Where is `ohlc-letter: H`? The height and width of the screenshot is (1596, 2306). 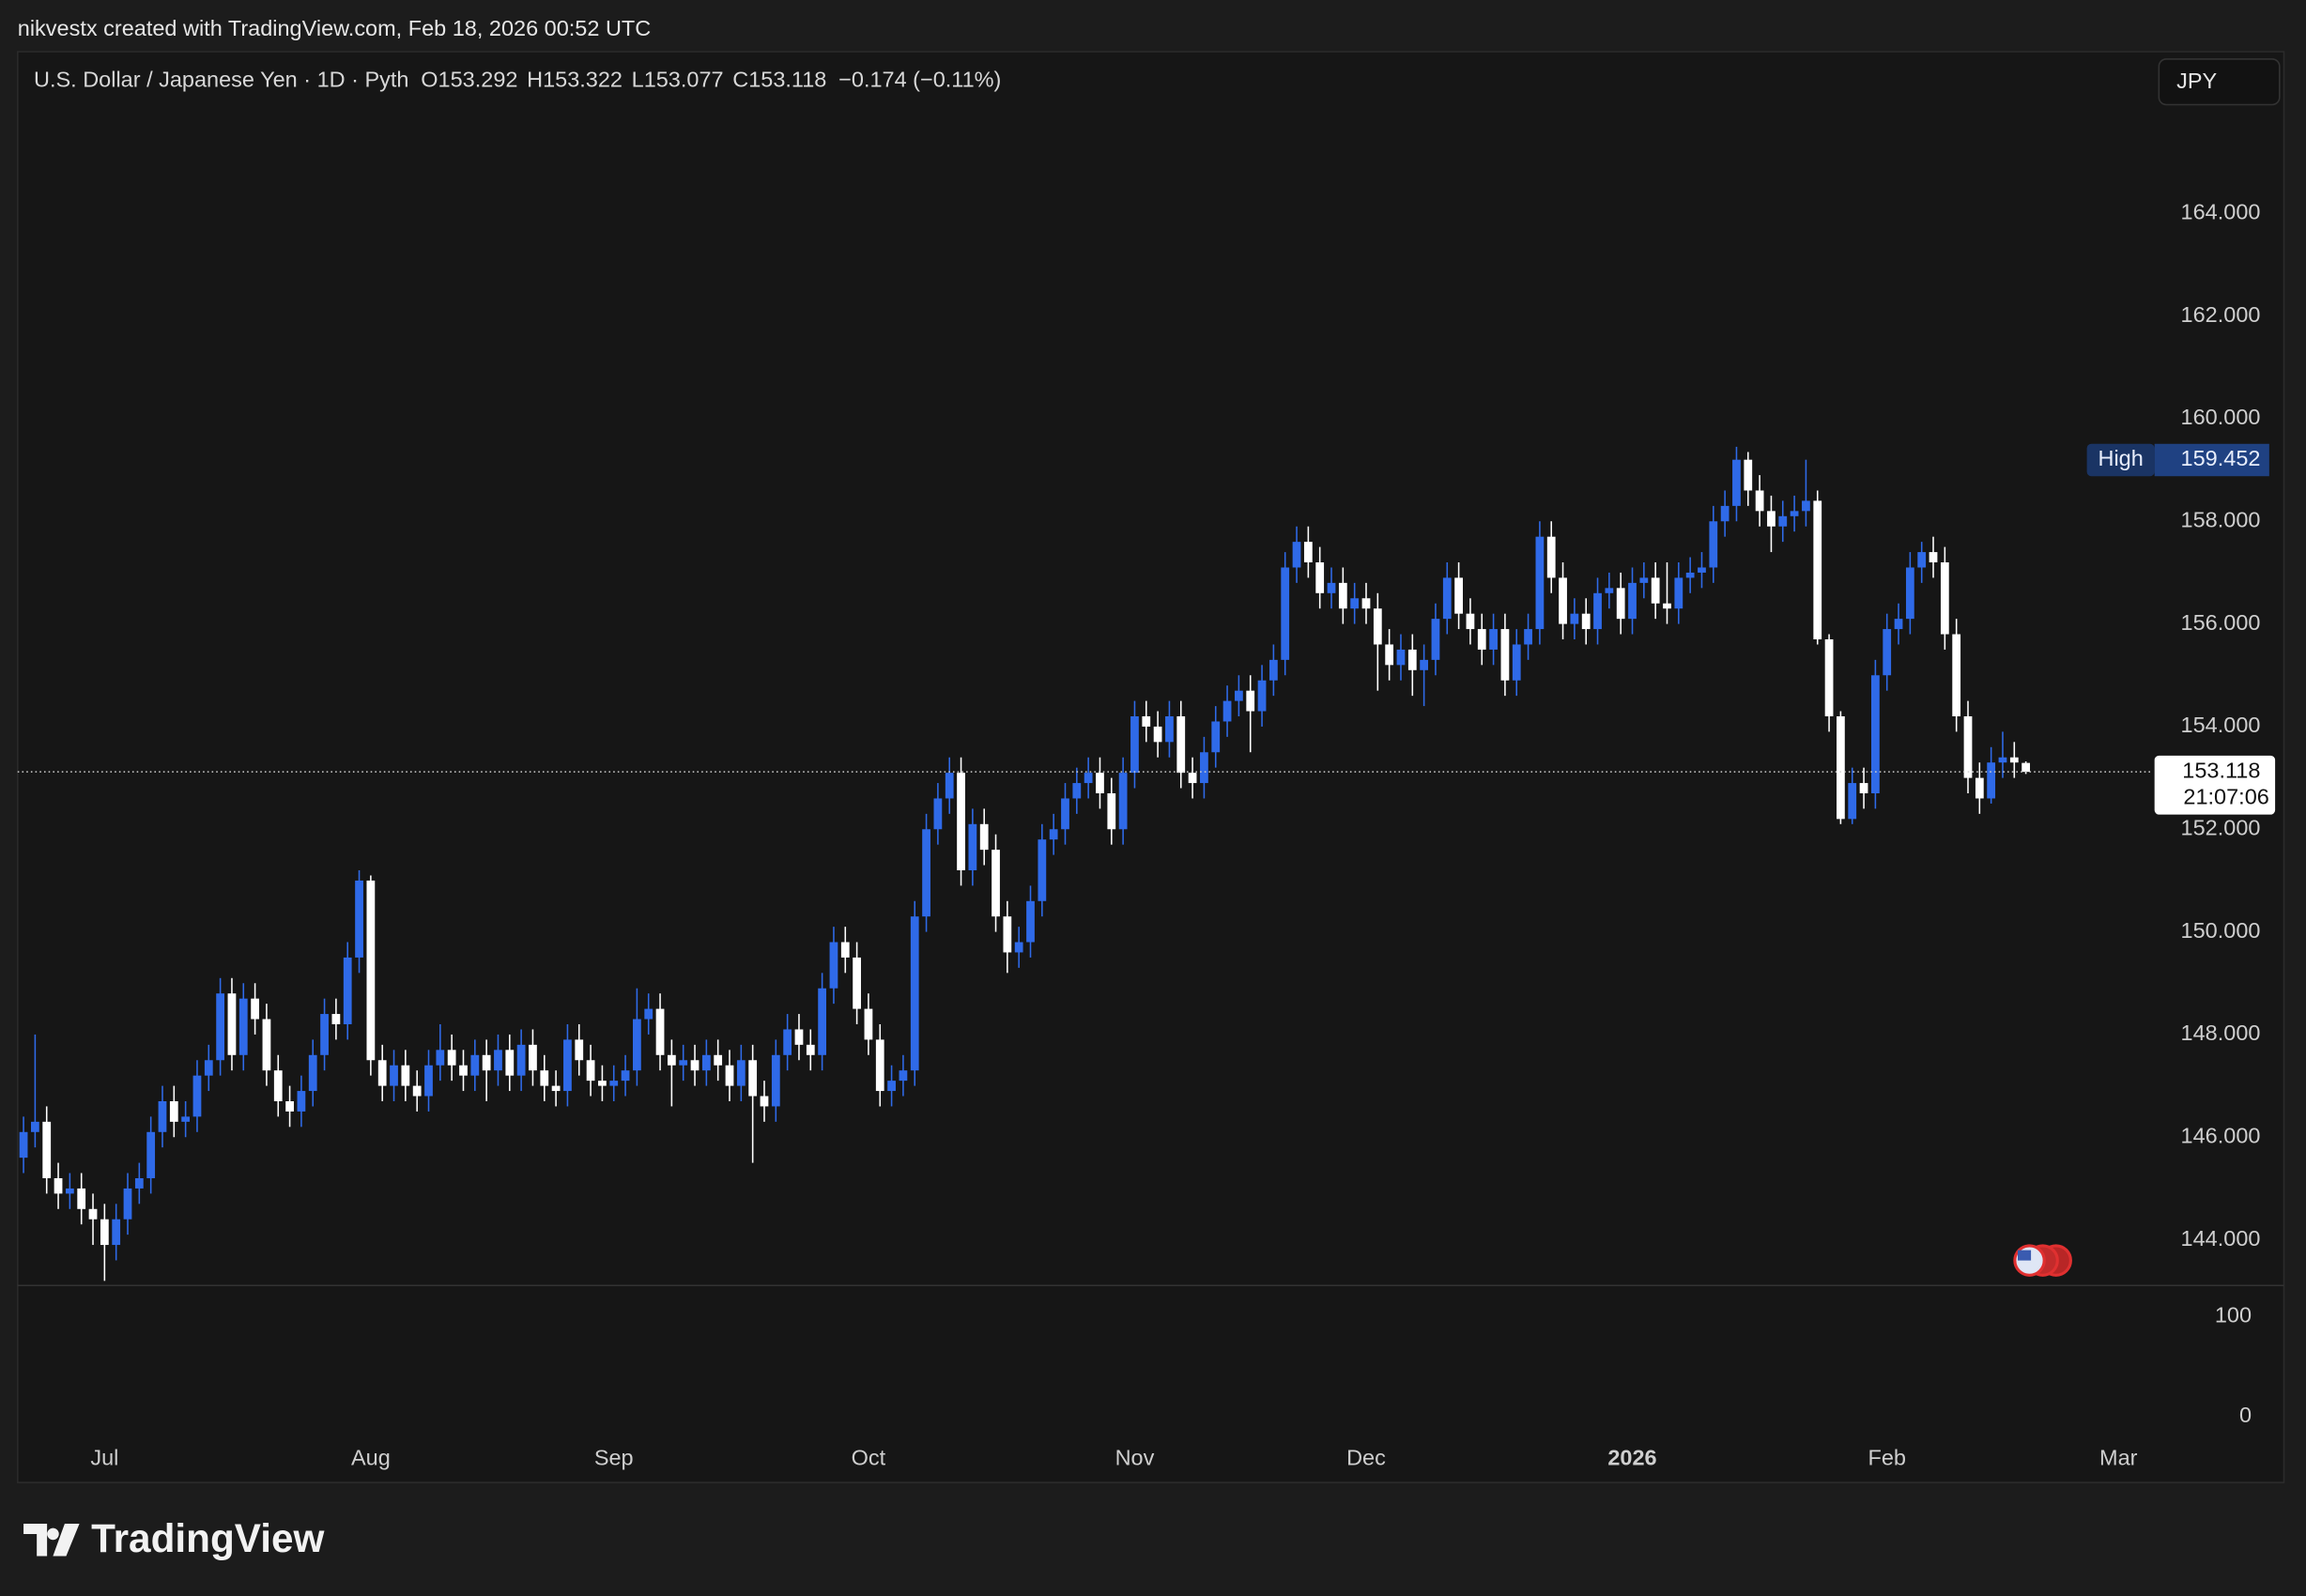
ohlc-letter: H is located at coordinates (535, 80).